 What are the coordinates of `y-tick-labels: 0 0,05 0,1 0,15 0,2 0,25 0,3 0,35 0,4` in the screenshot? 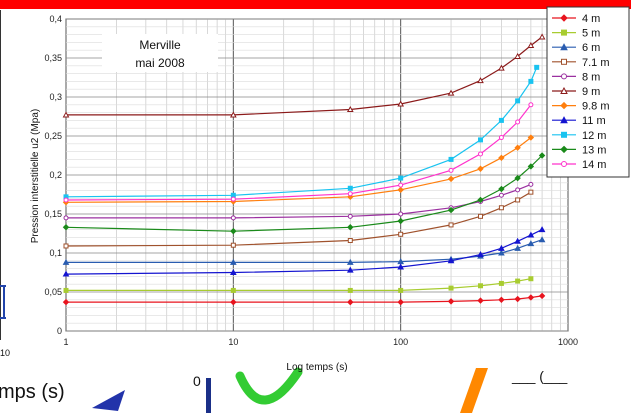 It's located at (53, 175).